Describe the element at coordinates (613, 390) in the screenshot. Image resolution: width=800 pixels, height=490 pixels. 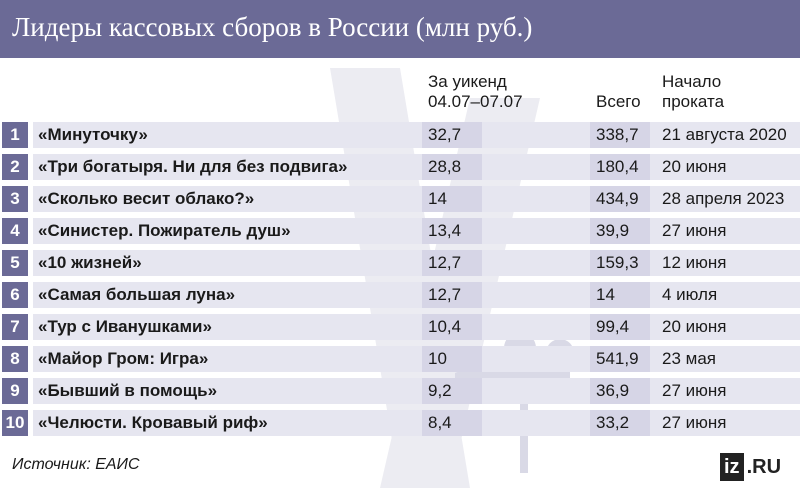
I see `total-value: 36,9` at that location.